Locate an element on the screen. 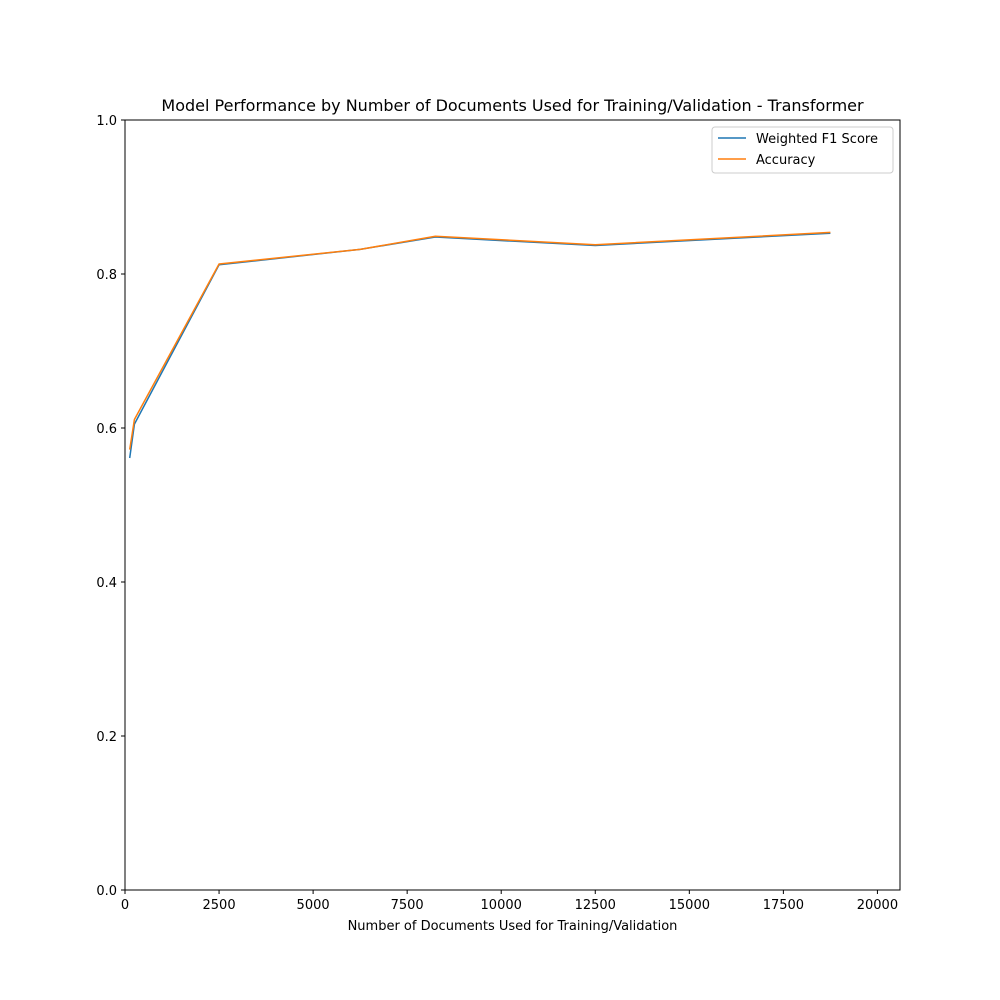 The width and height of the screenshot is (1000, 1000). legend-box is located at coordinates (802, 150).